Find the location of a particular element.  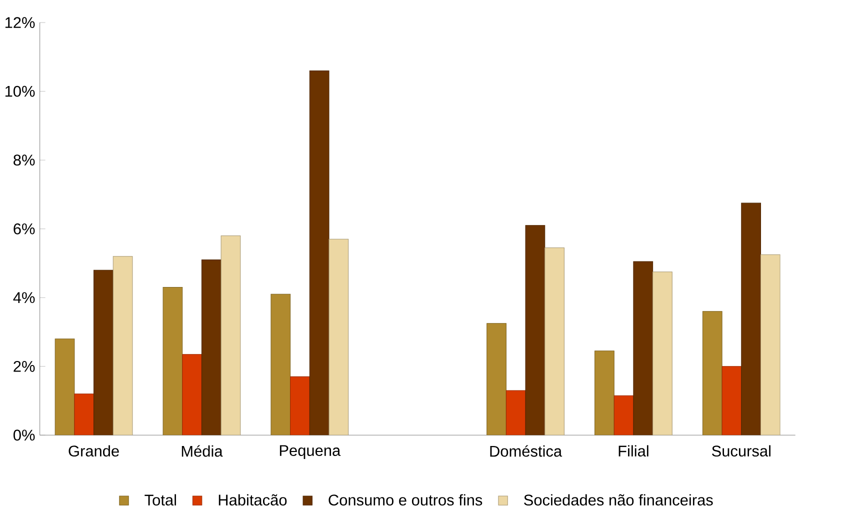

x-tick-label: Pequena is located at coordinates (310, 452).